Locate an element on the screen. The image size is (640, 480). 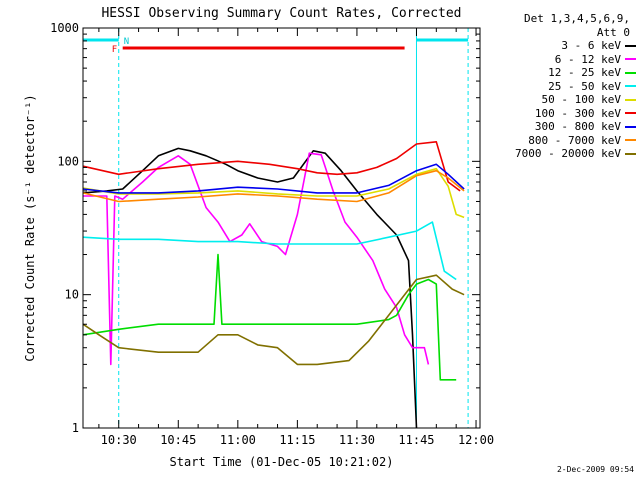
legend-label-1: 6 - 12 keV is located at coordinates (587, 59).